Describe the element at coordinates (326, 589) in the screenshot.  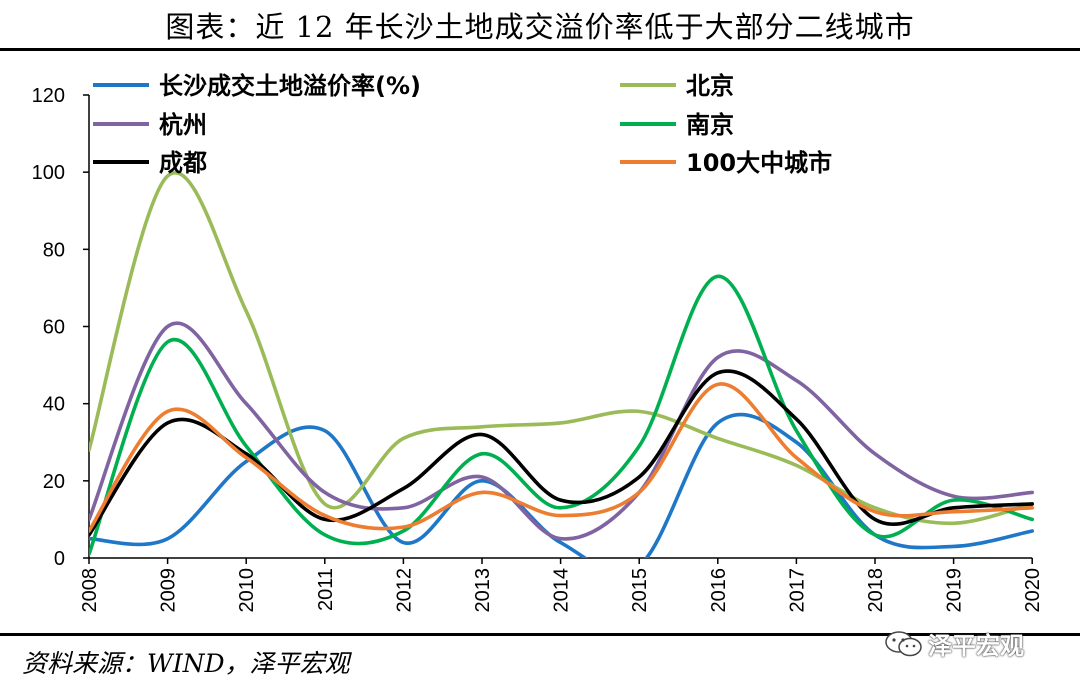
I see `x-tick-label: 2011` at that location.